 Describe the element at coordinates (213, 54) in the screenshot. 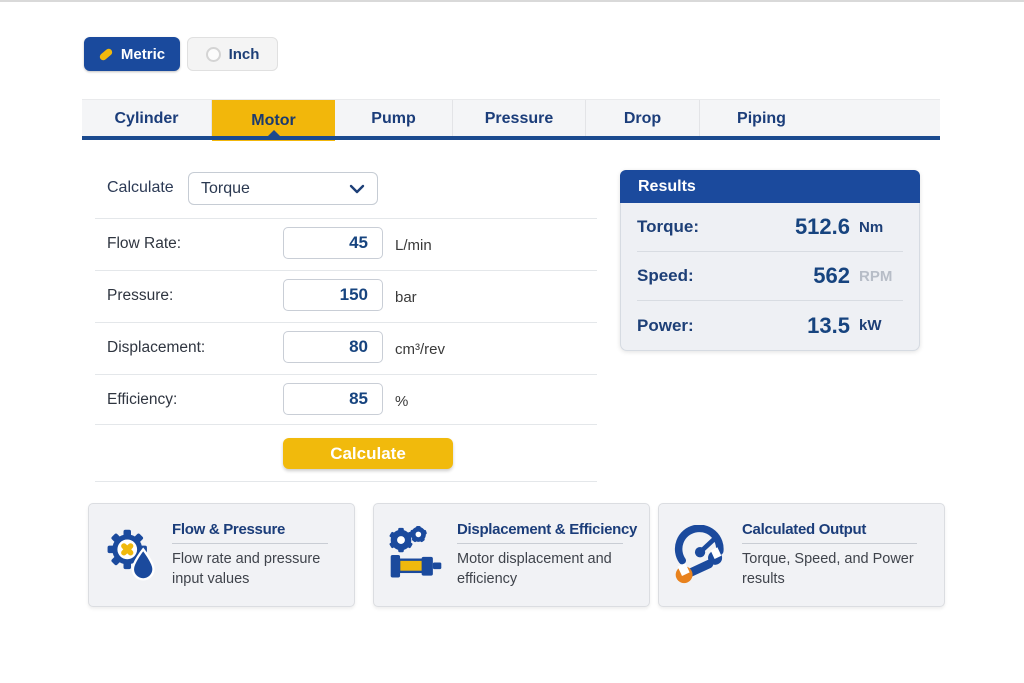

I see `radio-unselected-icon` at that location.